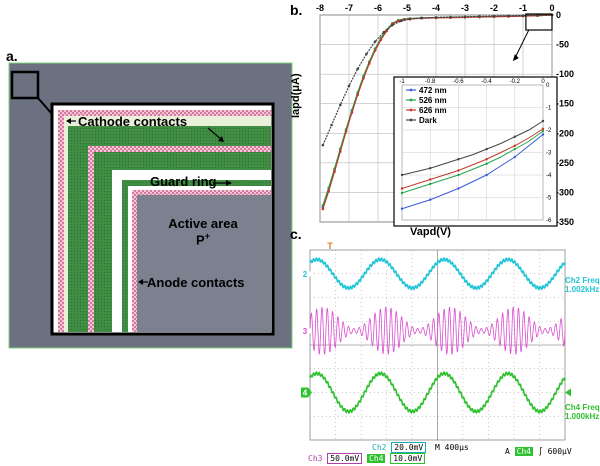 The width and height of the screenshot is (600, 466). What do you see at coordinates (315, 458) in the screenshot?
I see `ch3-status-label: Ch3` at bounding box center [315, 458].